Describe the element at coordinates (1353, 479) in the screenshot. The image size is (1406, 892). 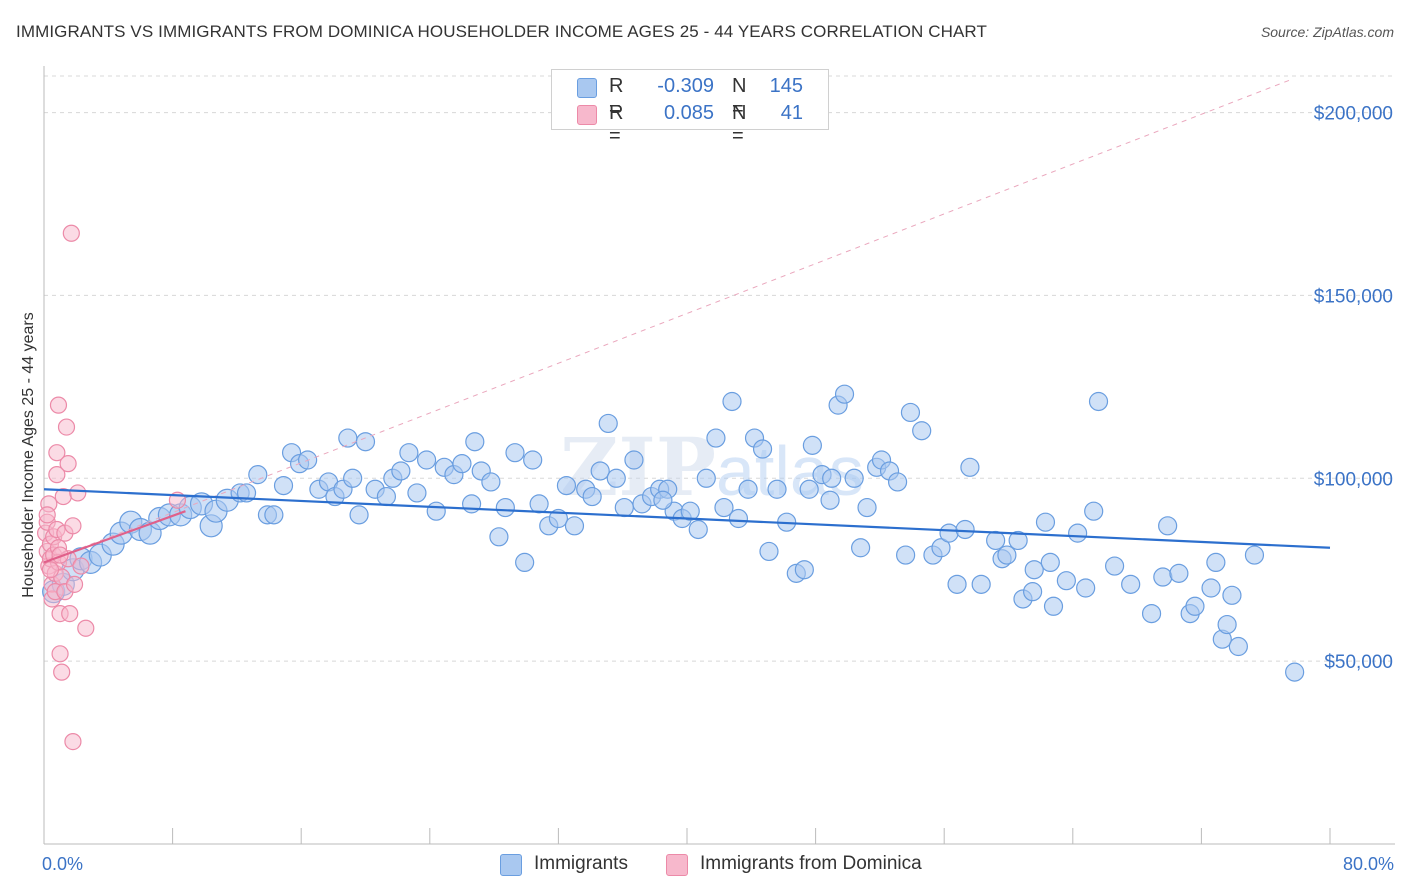
I see `y-tick-label: $100,000` at that location.